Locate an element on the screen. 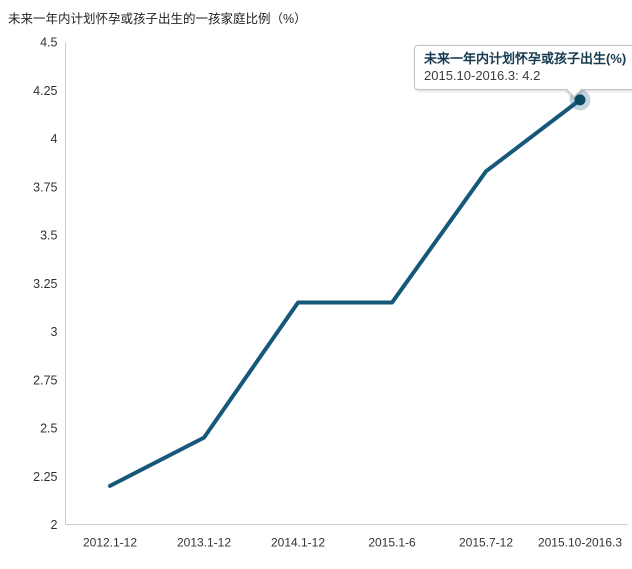 The image size is (632, 569). y-tick-label: 3.25 is located at coordinates (45, 284).